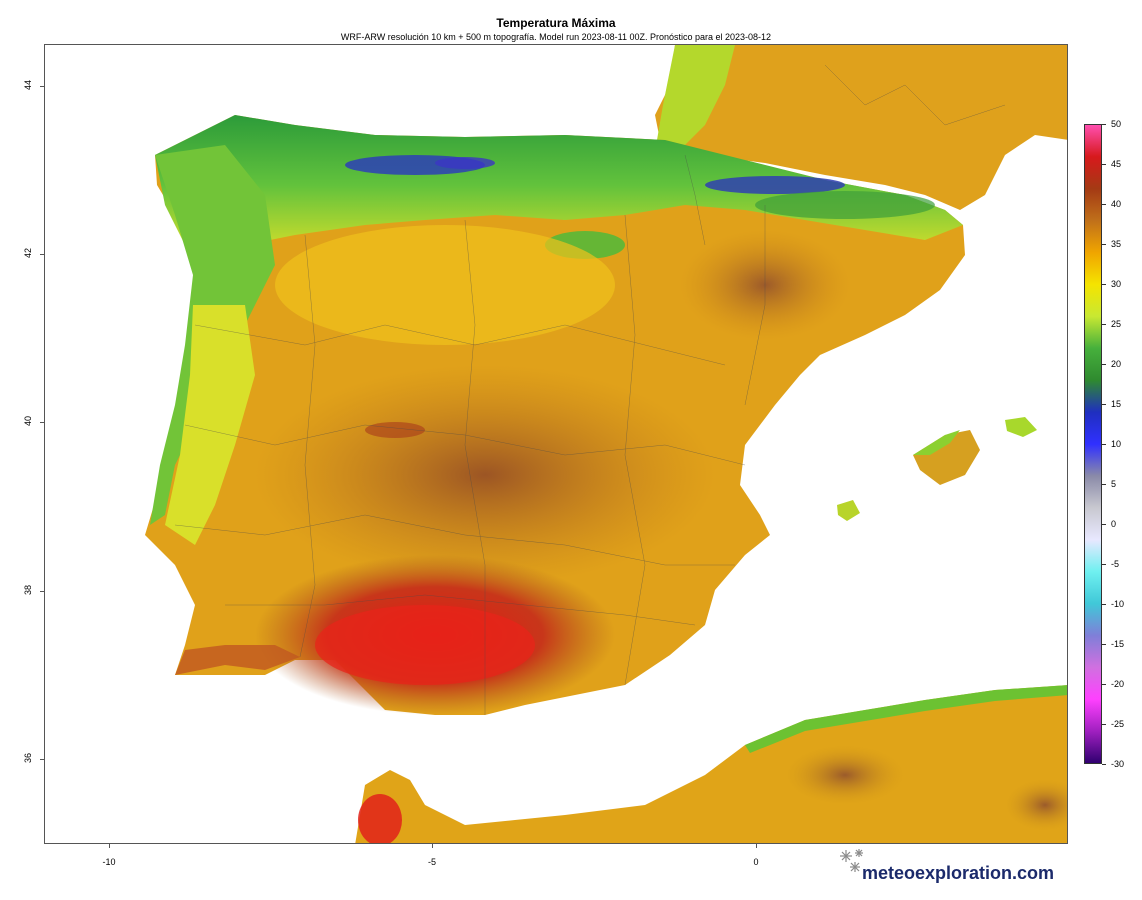 The width and height of the screenshot is (1142, 900). I want to click on x-tick-label: -10, so click(109, 862).